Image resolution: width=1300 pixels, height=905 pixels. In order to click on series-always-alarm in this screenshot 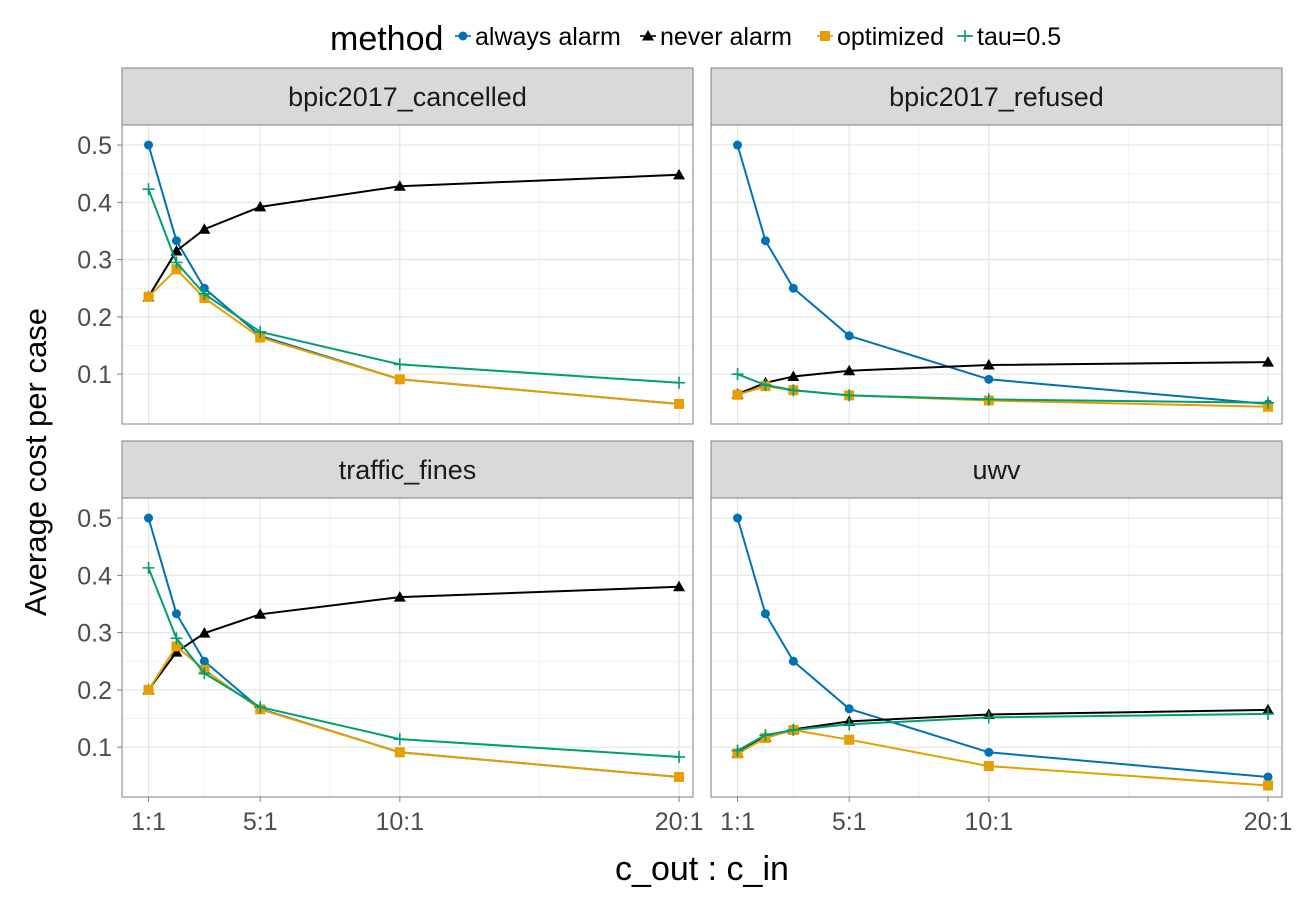, I will do `click(1003, 647)`.